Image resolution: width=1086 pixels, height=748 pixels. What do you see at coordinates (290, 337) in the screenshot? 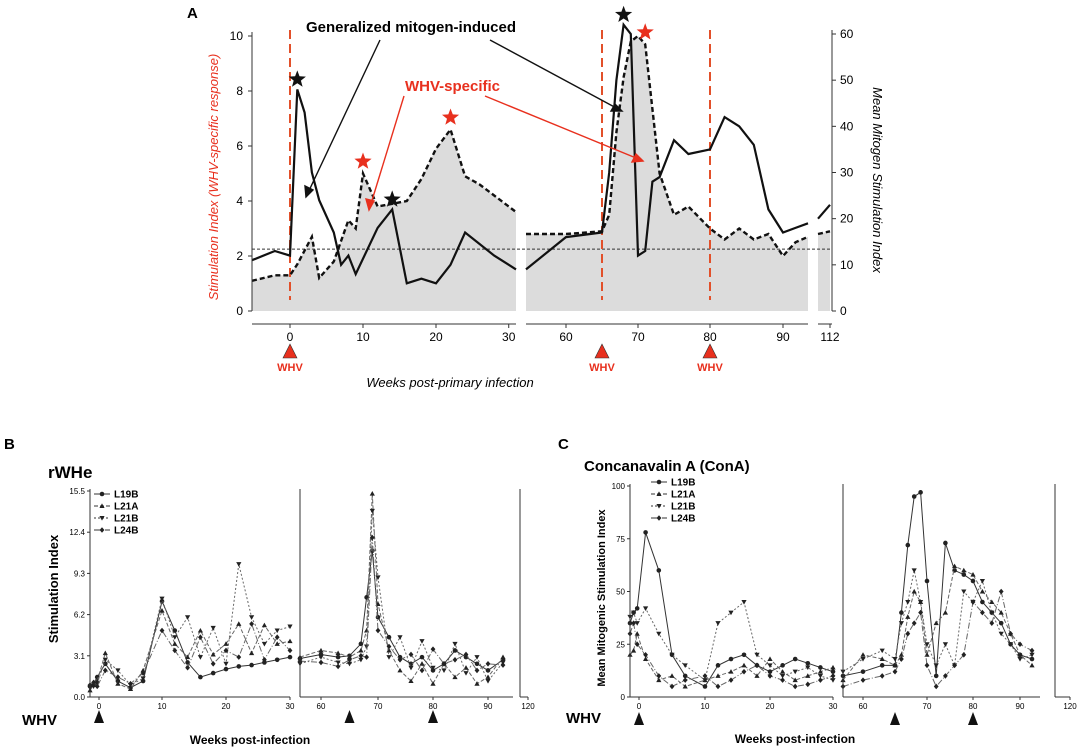
I see `x-tick-label: 0` at bounding box center [290, 337].